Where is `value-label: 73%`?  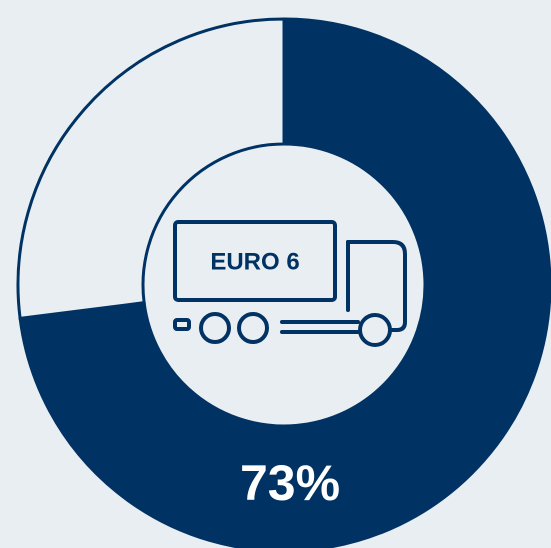 value-label: 73% is located at coordinates (290, 483).